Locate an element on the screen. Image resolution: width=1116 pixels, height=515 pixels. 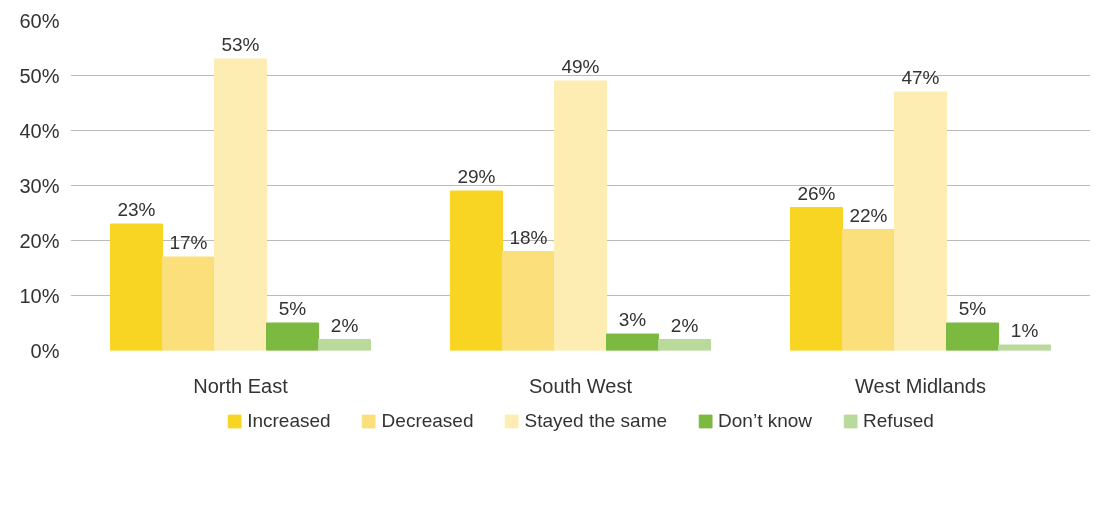
data-label: 23% is located at coordinates (136, 209).